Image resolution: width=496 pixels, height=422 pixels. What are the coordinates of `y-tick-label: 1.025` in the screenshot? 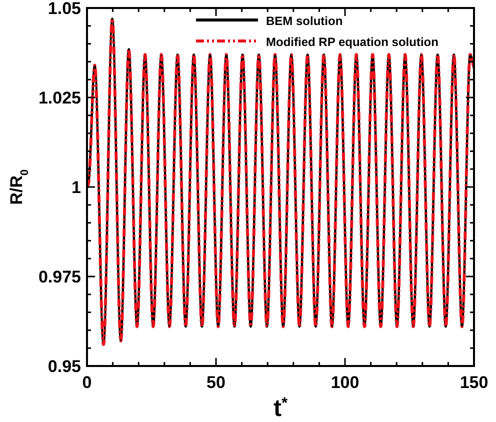 It's located at (59, 98).